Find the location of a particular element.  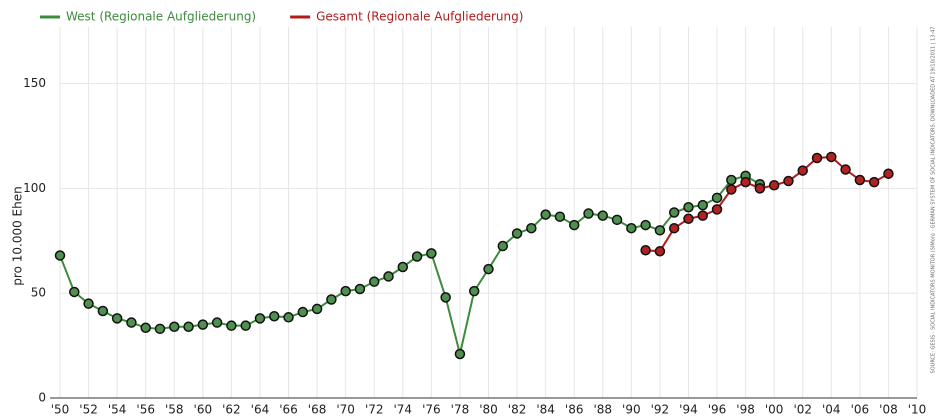

x-tick-label: '90 is located at coordinates (631, 410).